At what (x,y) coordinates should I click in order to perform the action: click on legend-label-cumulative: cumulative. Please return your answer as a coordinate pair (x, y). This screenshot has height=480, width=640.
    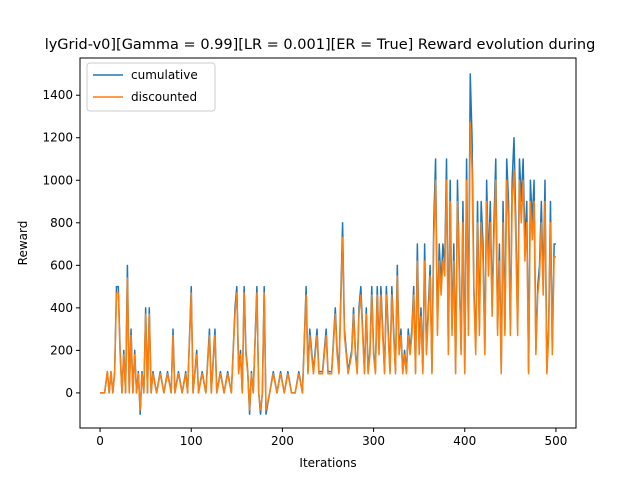
    Looking at the image, I should click on (164, 75).